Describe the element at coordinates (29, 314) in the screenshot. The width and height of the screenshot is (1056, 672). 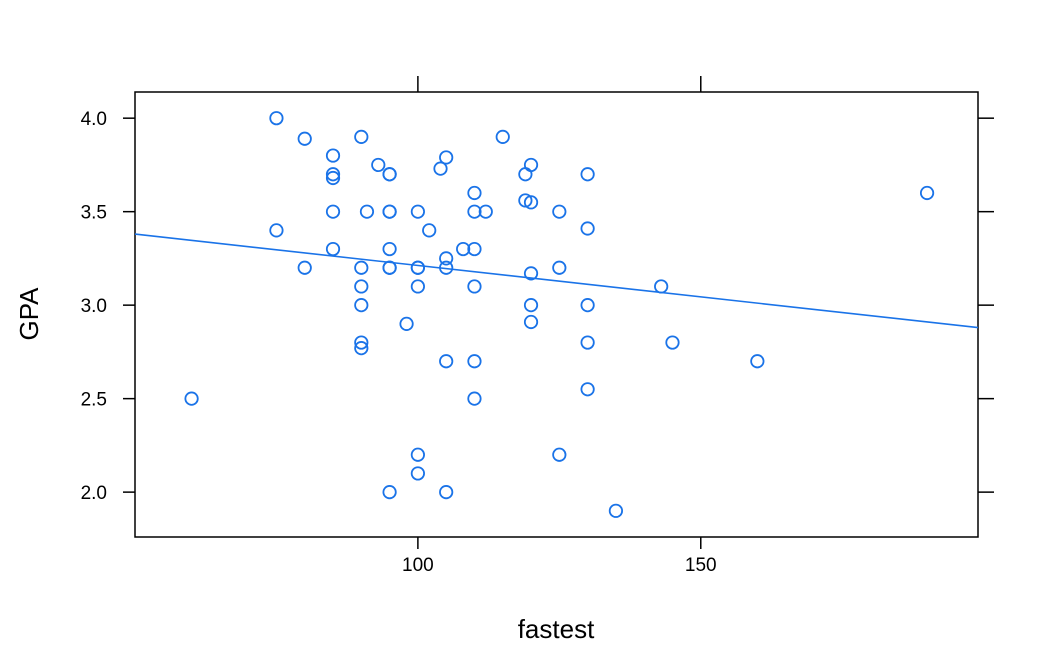
I see `y-axis-title: GPA` at that location.